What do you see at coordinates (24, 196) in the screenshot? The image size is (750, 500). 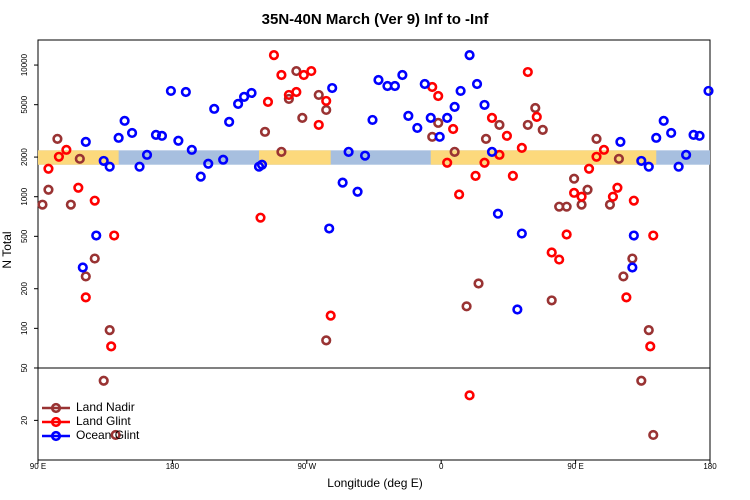 I see `y-tick-label: 1000` at bounding box center [24, 196].